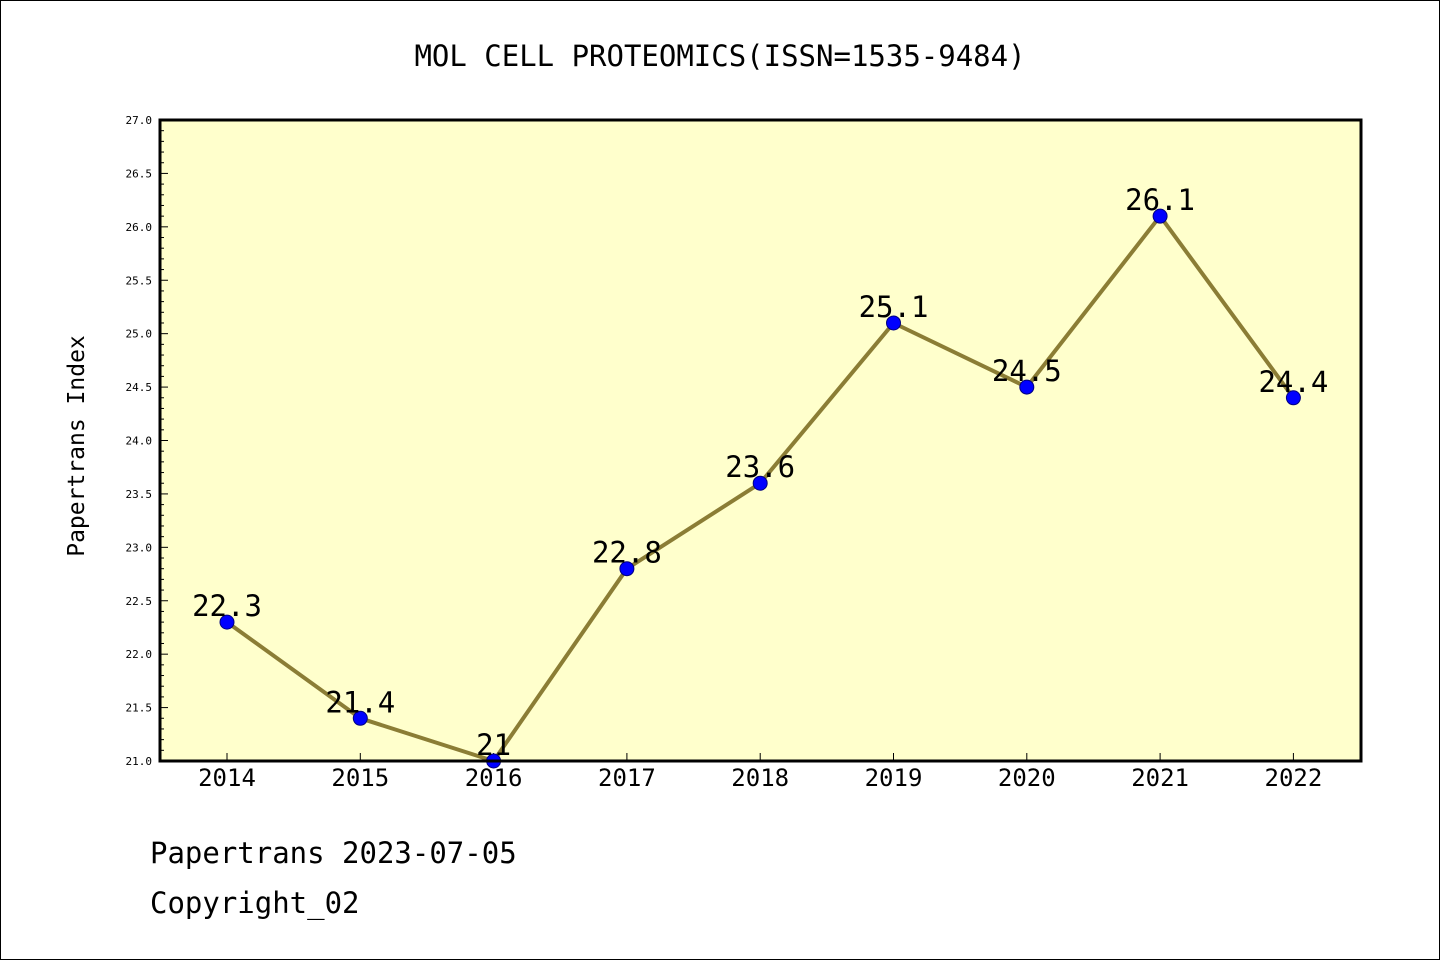  Describe the element at coordinates (77, 446) in the screenshot. I see `y-axis-label: Papertrans Index` at that location.